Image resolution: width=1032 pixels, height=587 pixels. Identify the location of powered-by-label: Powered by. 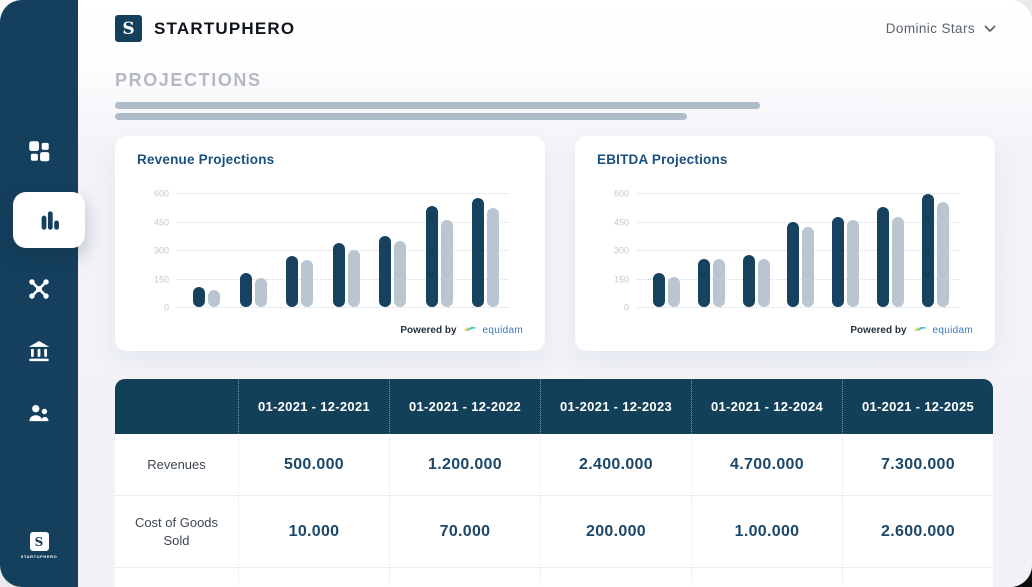
(878, 330).